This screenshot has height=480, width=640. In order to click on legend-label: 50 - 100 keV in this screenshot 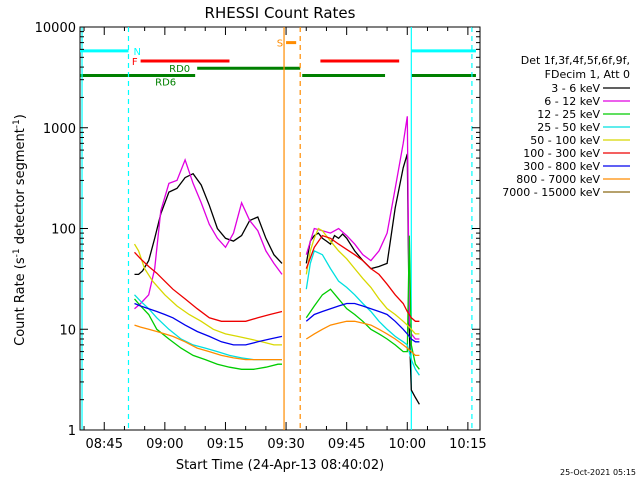, I will do `click(565, 140)`.